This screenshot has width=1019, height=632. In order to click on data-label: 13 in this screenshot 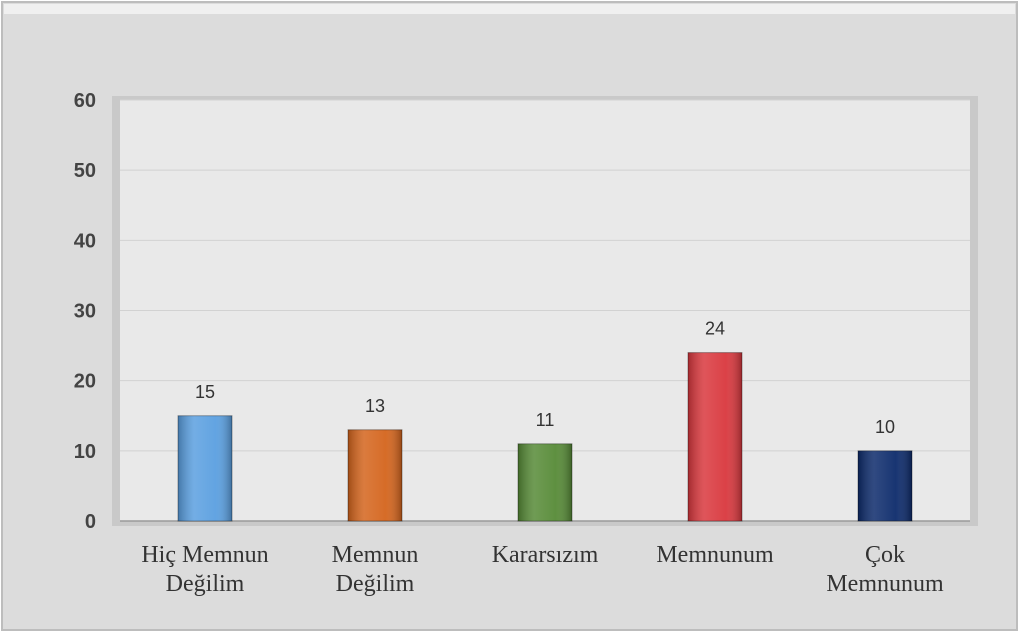, I will do `click(375, 406)`.